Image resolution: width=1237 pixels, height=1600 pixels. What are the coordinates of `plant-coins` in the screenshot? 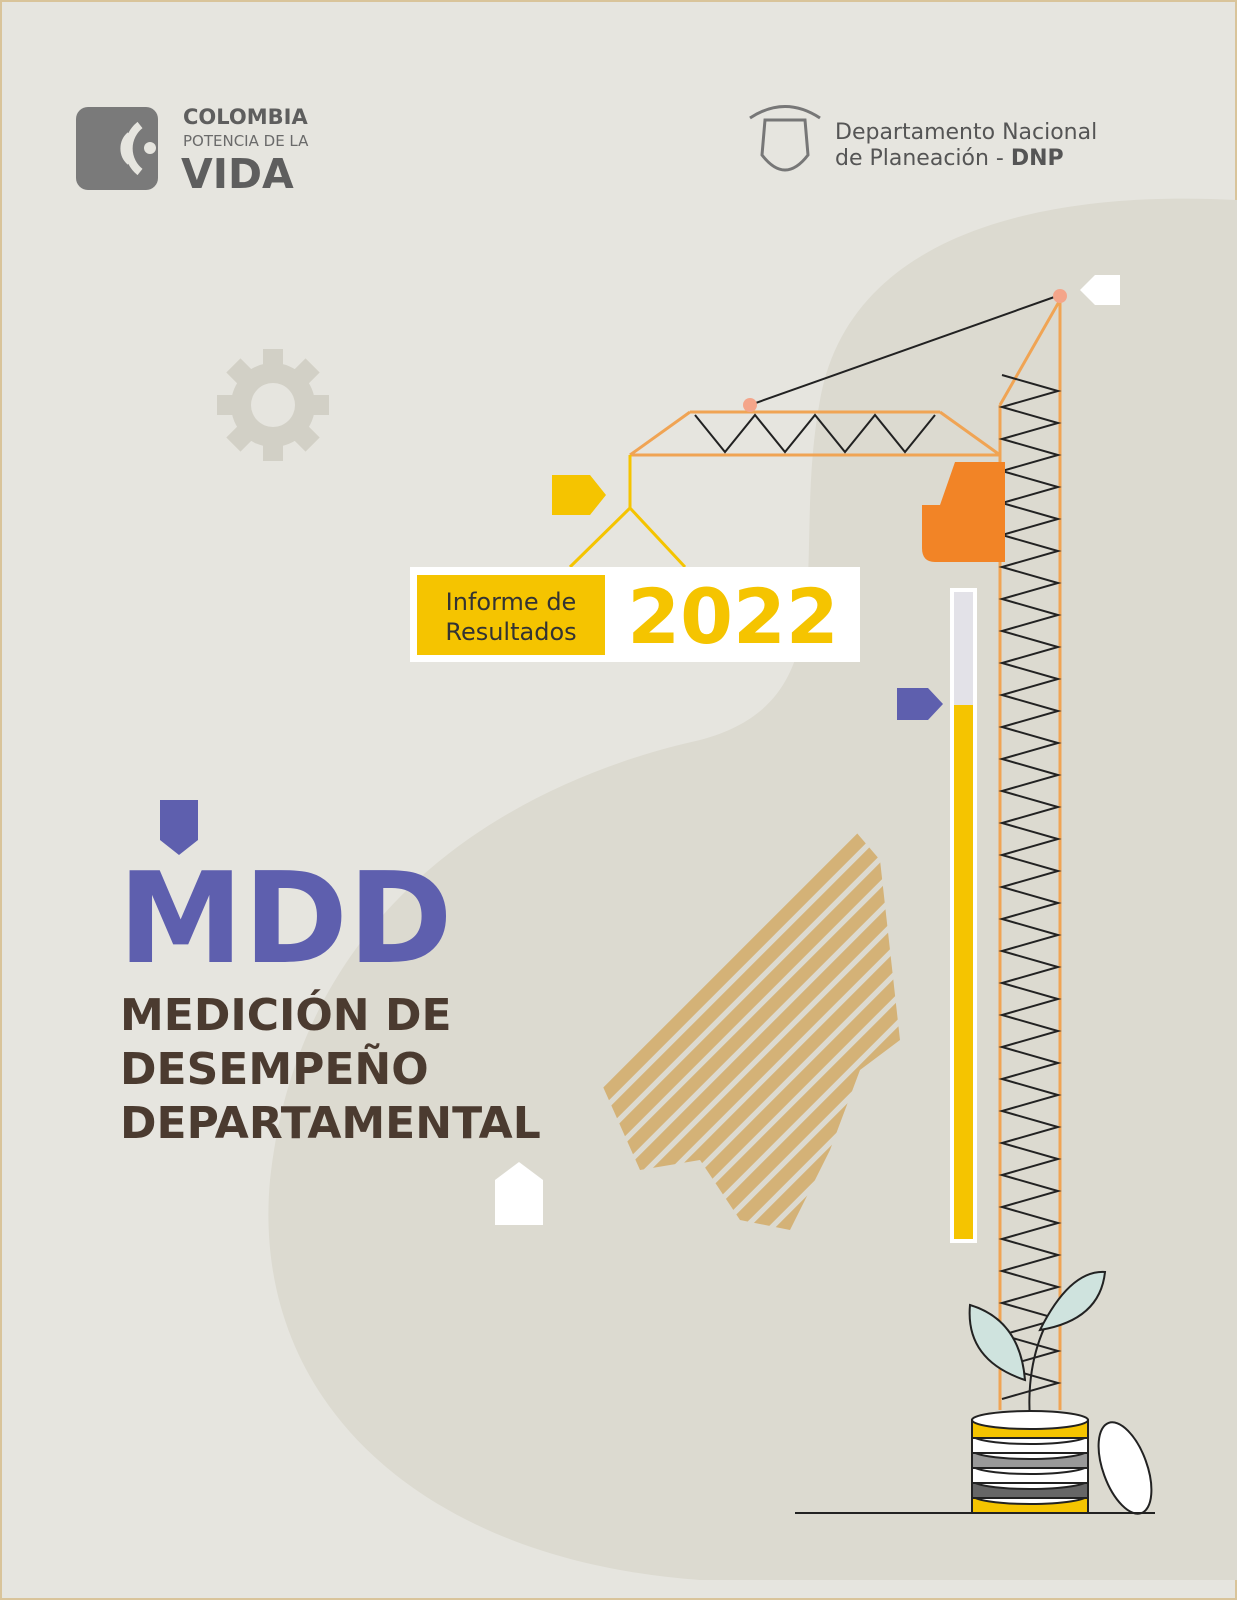 It's located at (975, 1392).